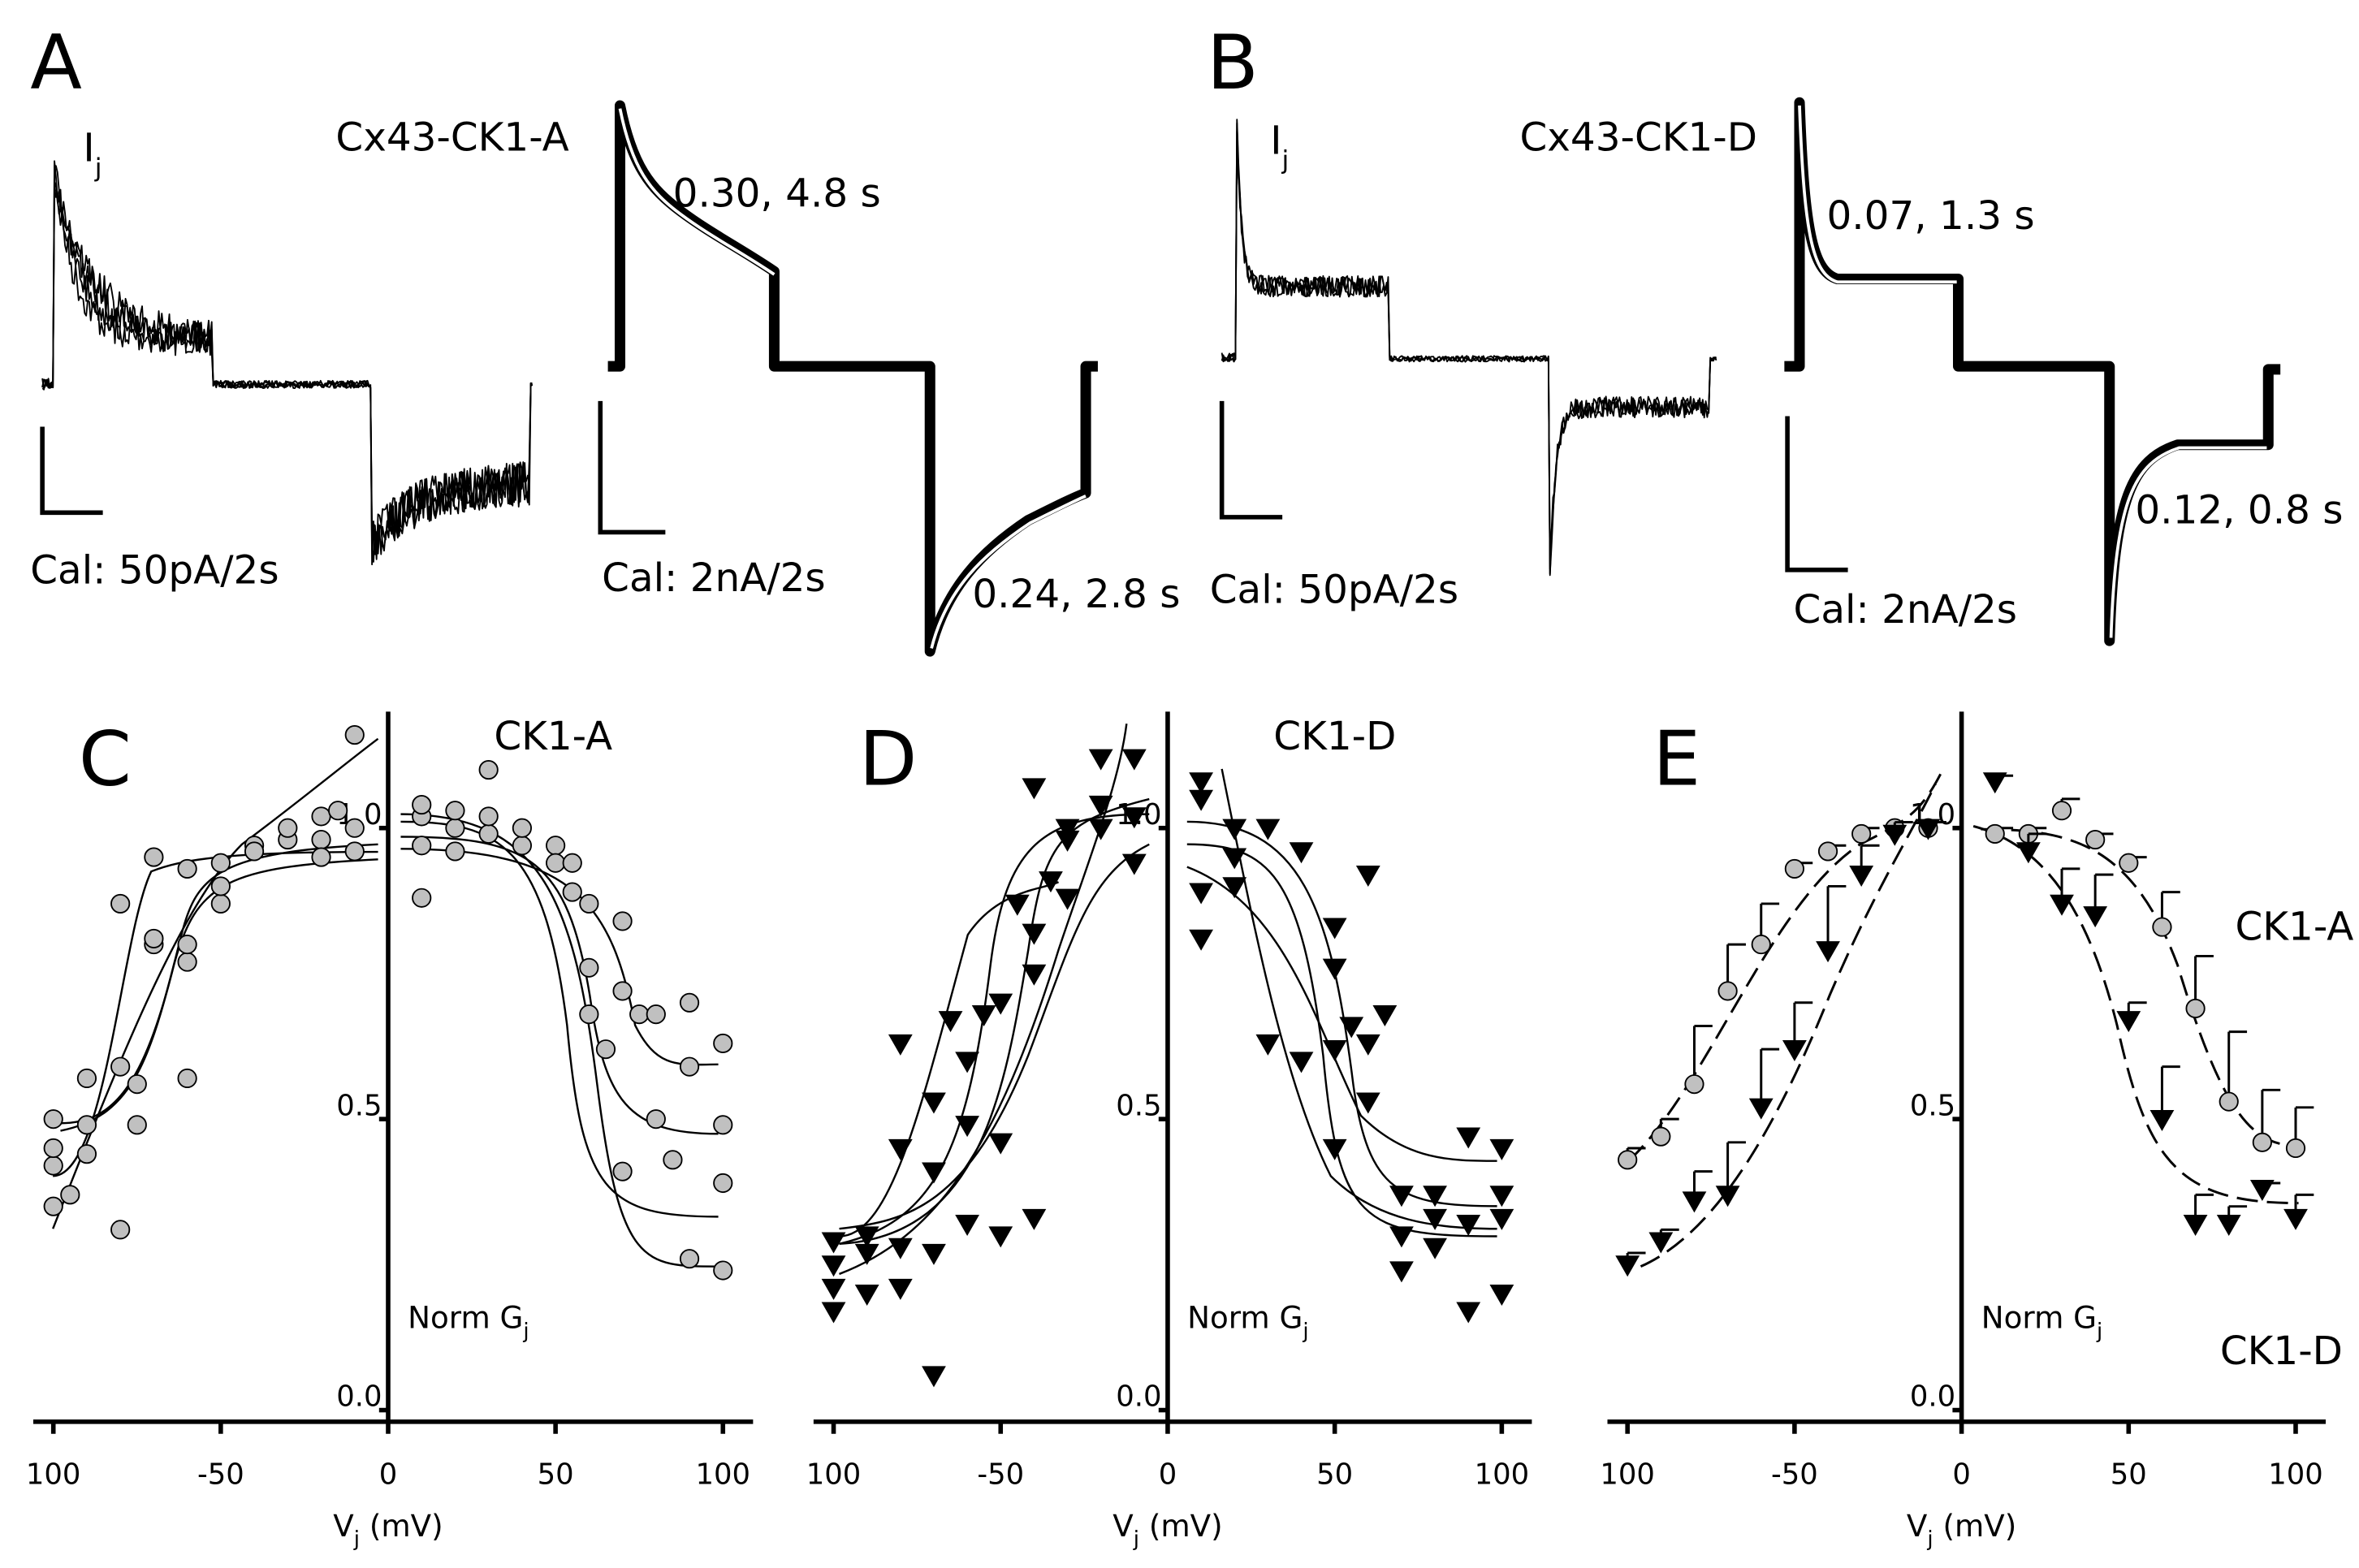 The height and width of the screenshot is (1568, 2359). Describe the element at coordinates (71, 471) in the screenshot. I see `scale-bar` at that location.